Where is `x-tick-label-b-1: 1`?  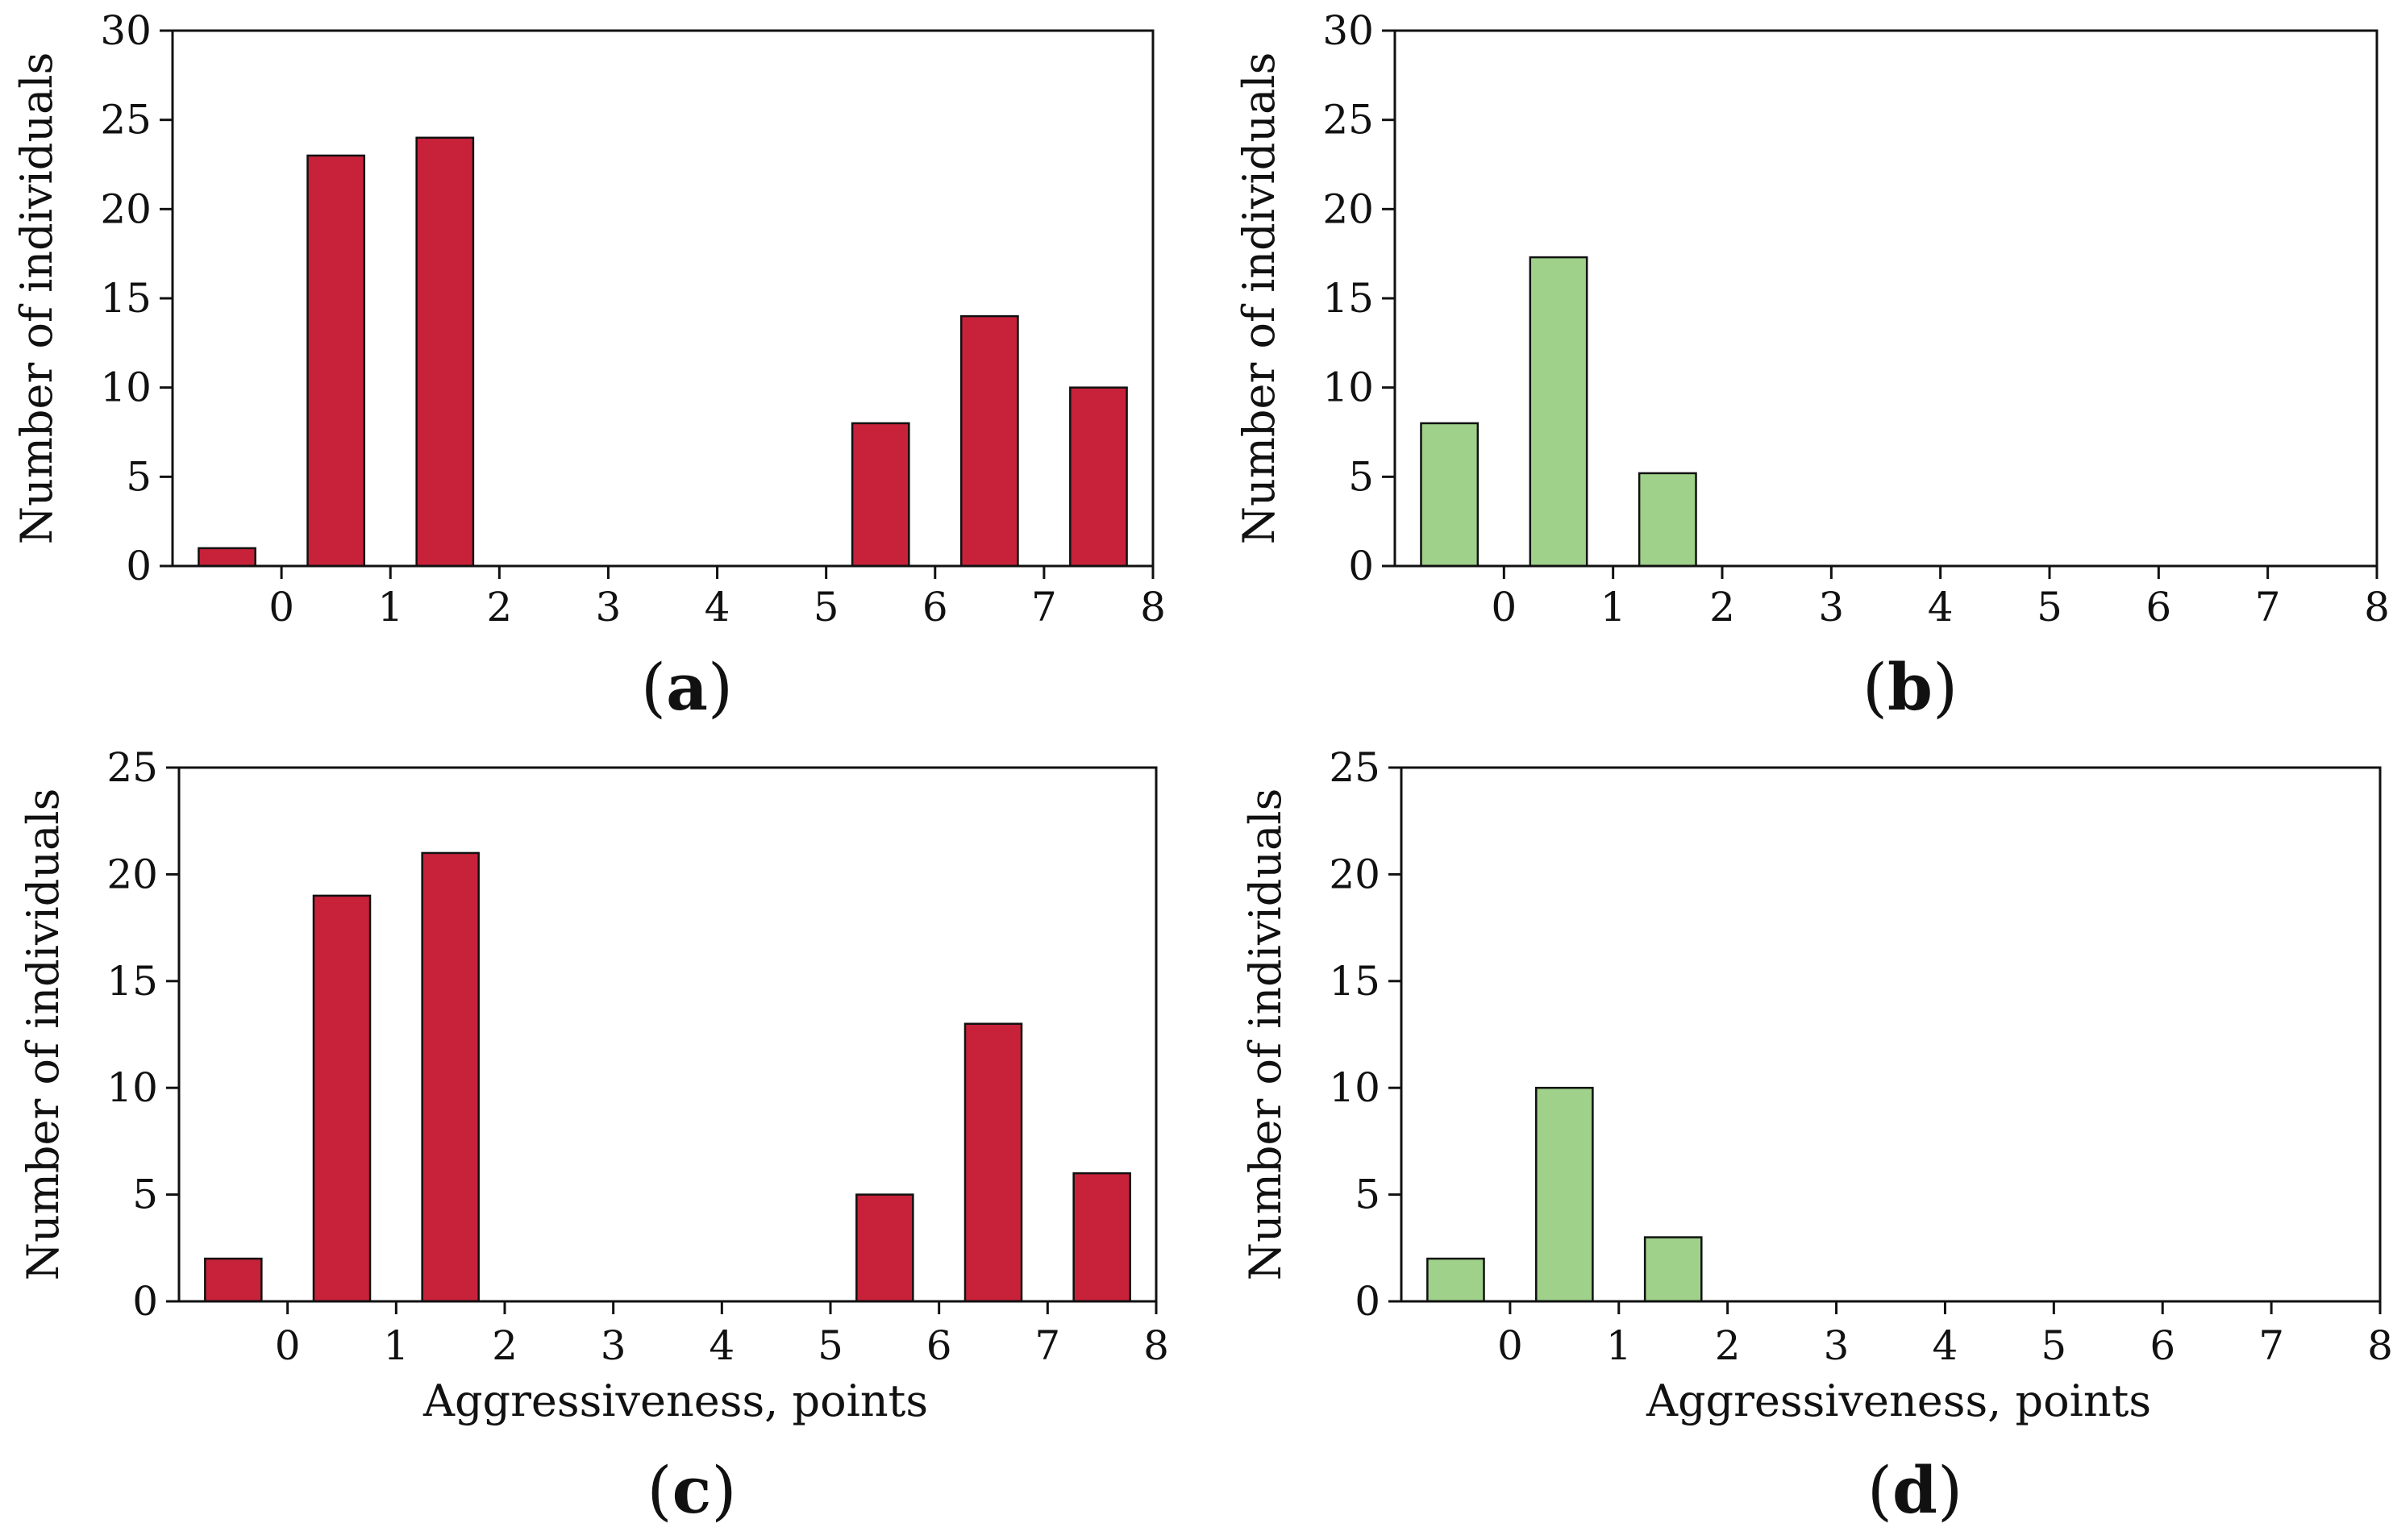
x-tick-label-b-1: 1 is located at coordinates (1613, 607).